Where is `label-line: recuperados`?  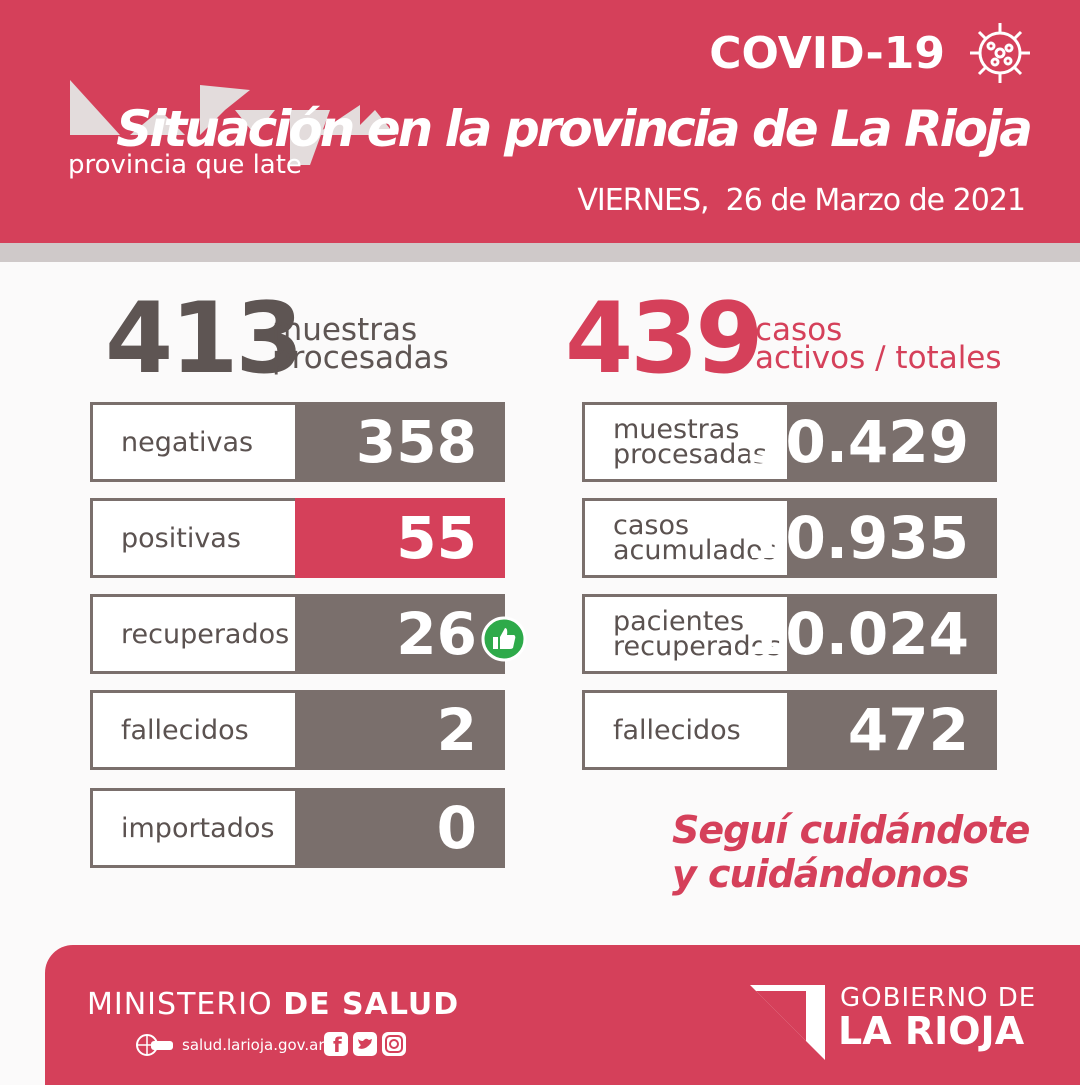
label-line: recuperados is located at coordinates (697, 646).